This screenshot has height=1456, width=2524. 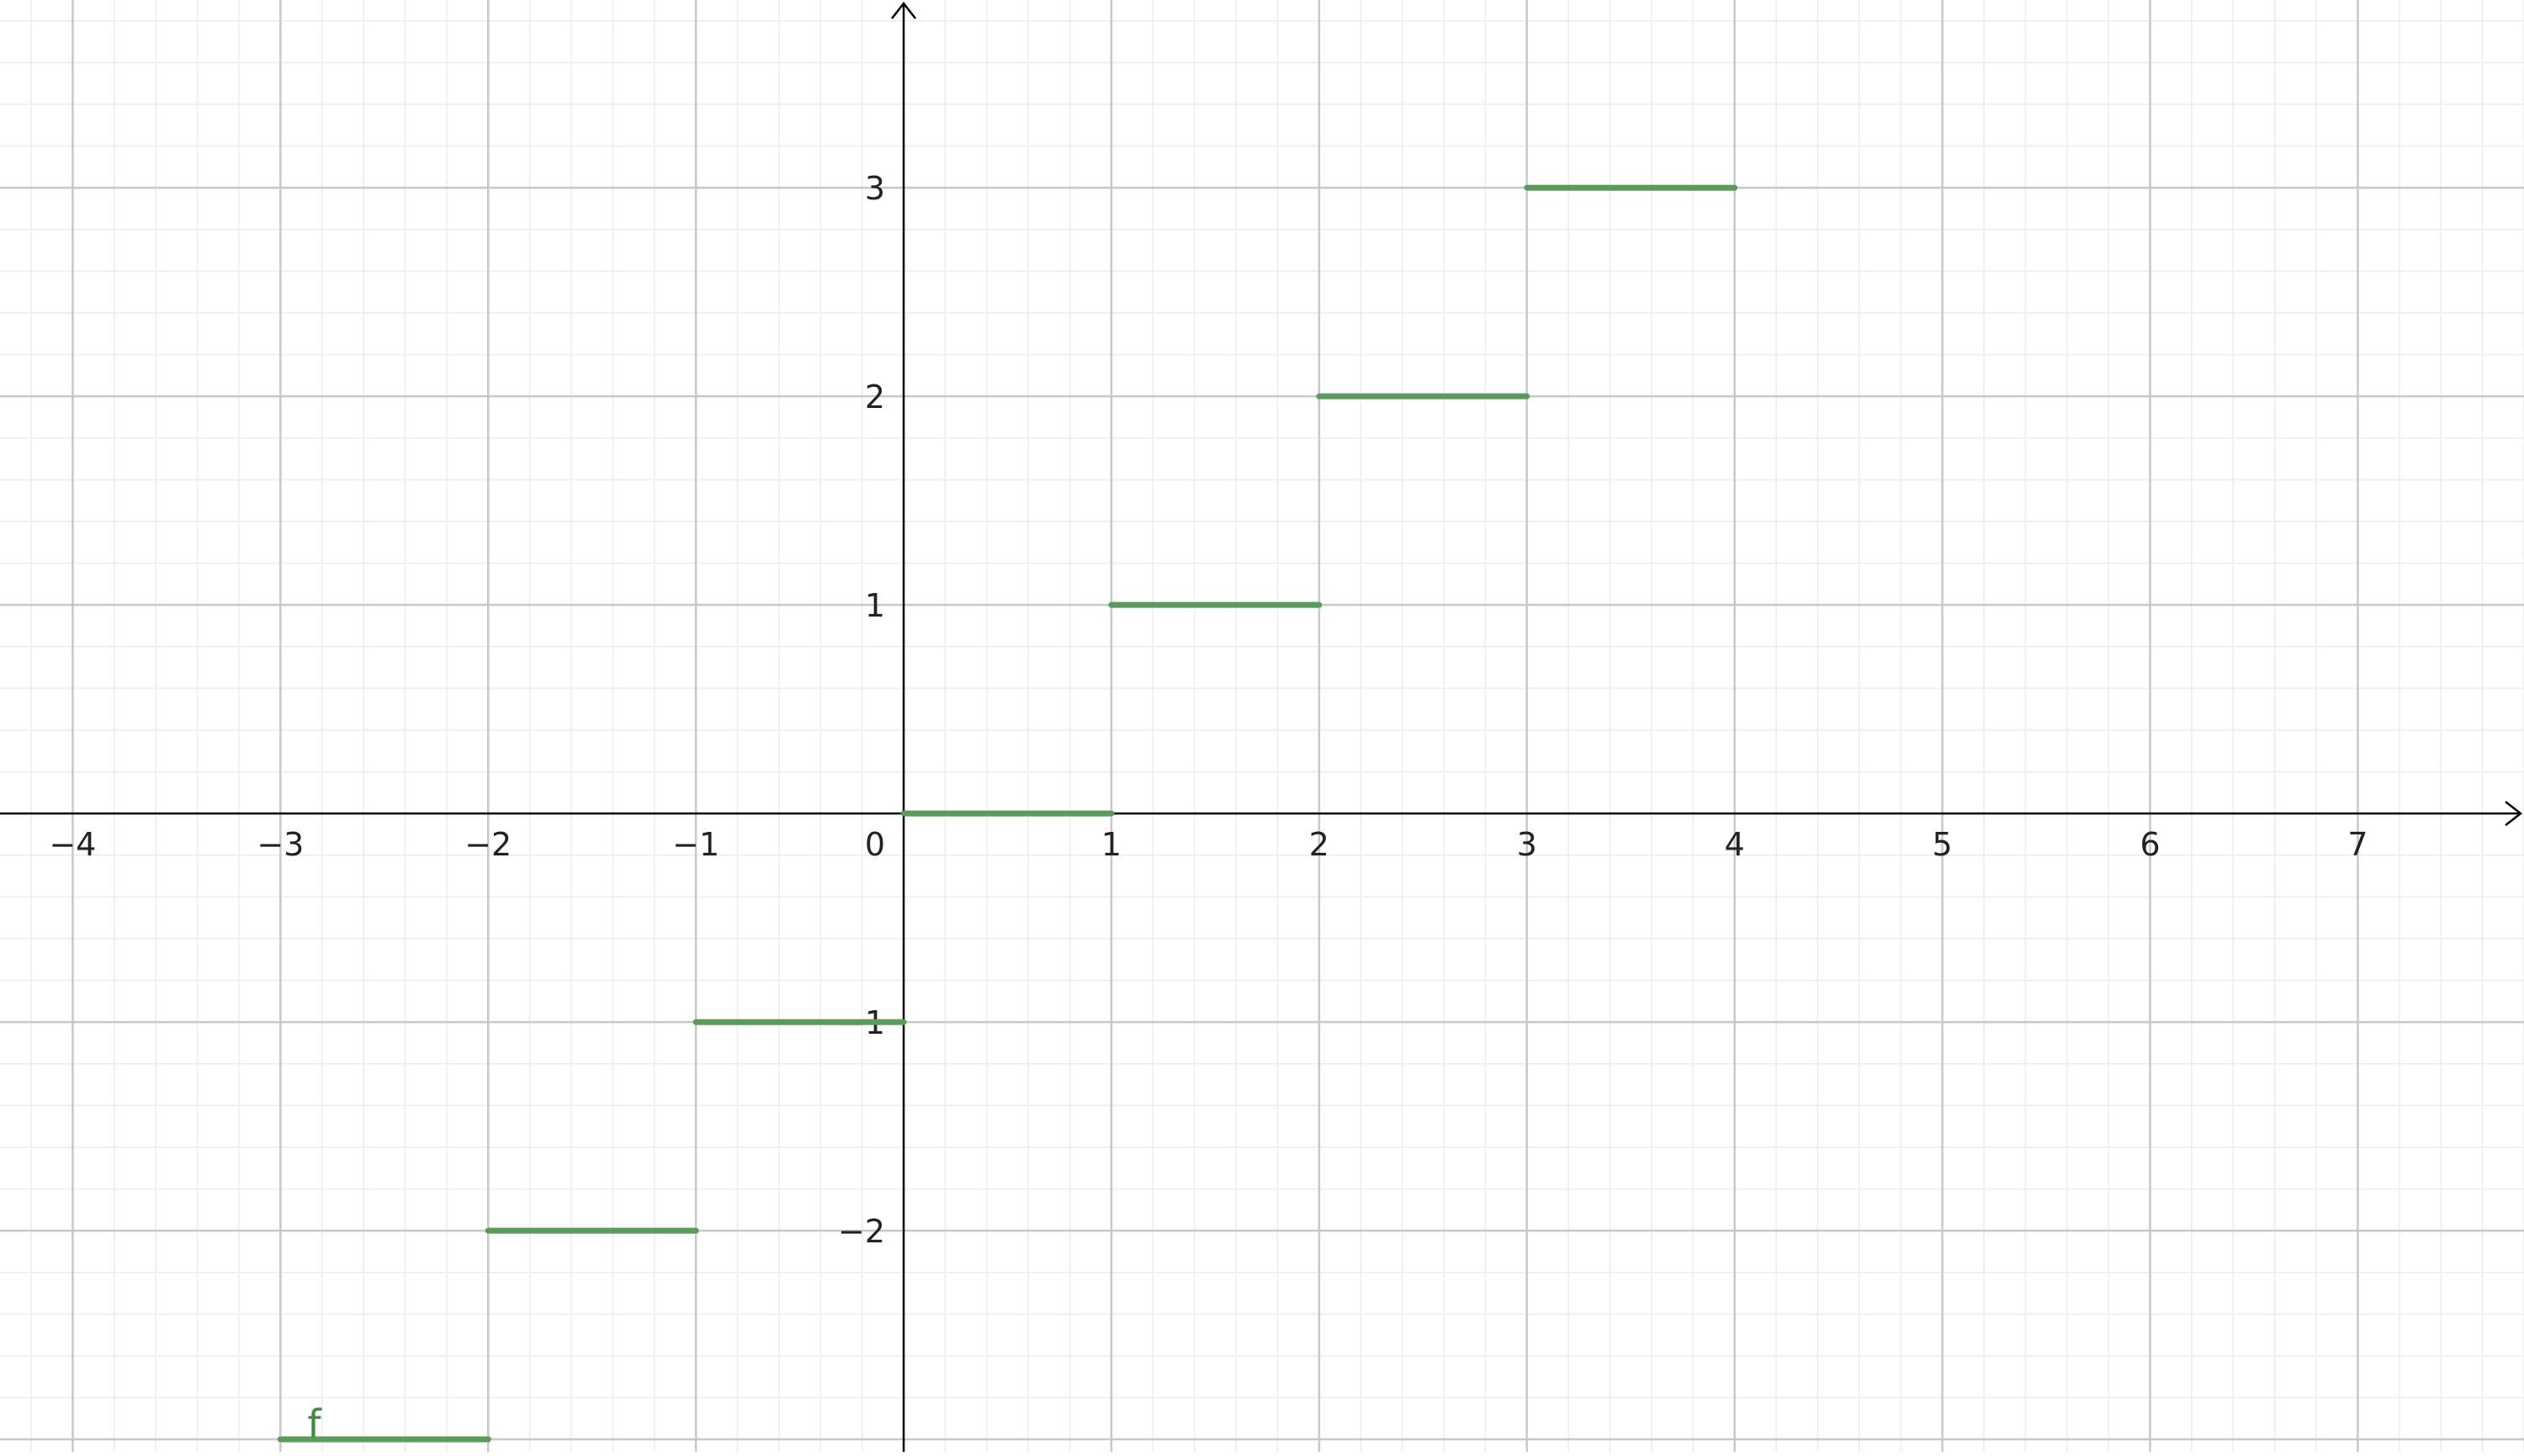 What do you see at coordinates (1527, 844) in the screenshot?
I see `x-tick-label: 3` at bounding box center [1527, 844].